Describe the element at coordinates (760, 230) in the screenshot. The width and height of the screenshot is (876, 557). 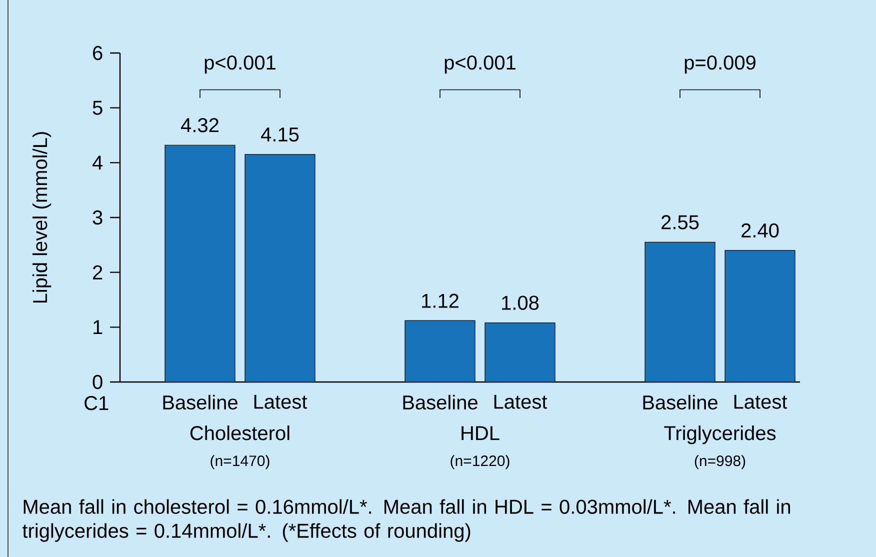
I see `data-label: 2.40` at that location.